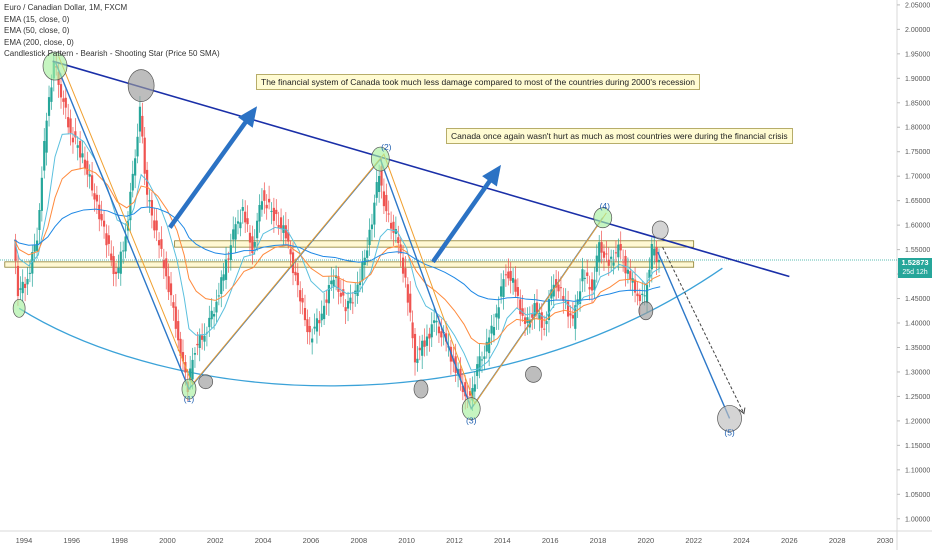 The image size is (932, 550). What do you see at coordinates (915, 263) in the screenshot?
I see `last-price-tag: 1.52873` at bounding box center [915, 263].